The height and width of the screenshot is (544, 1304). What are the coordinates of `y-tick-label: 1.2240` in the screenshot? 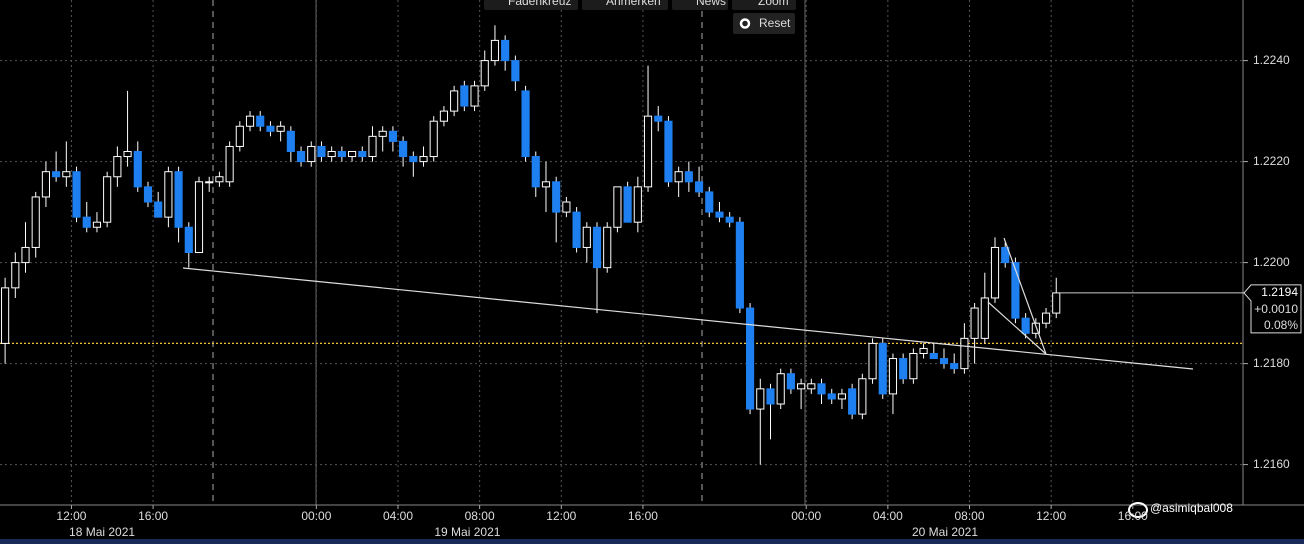 It's located at (1271, 60).